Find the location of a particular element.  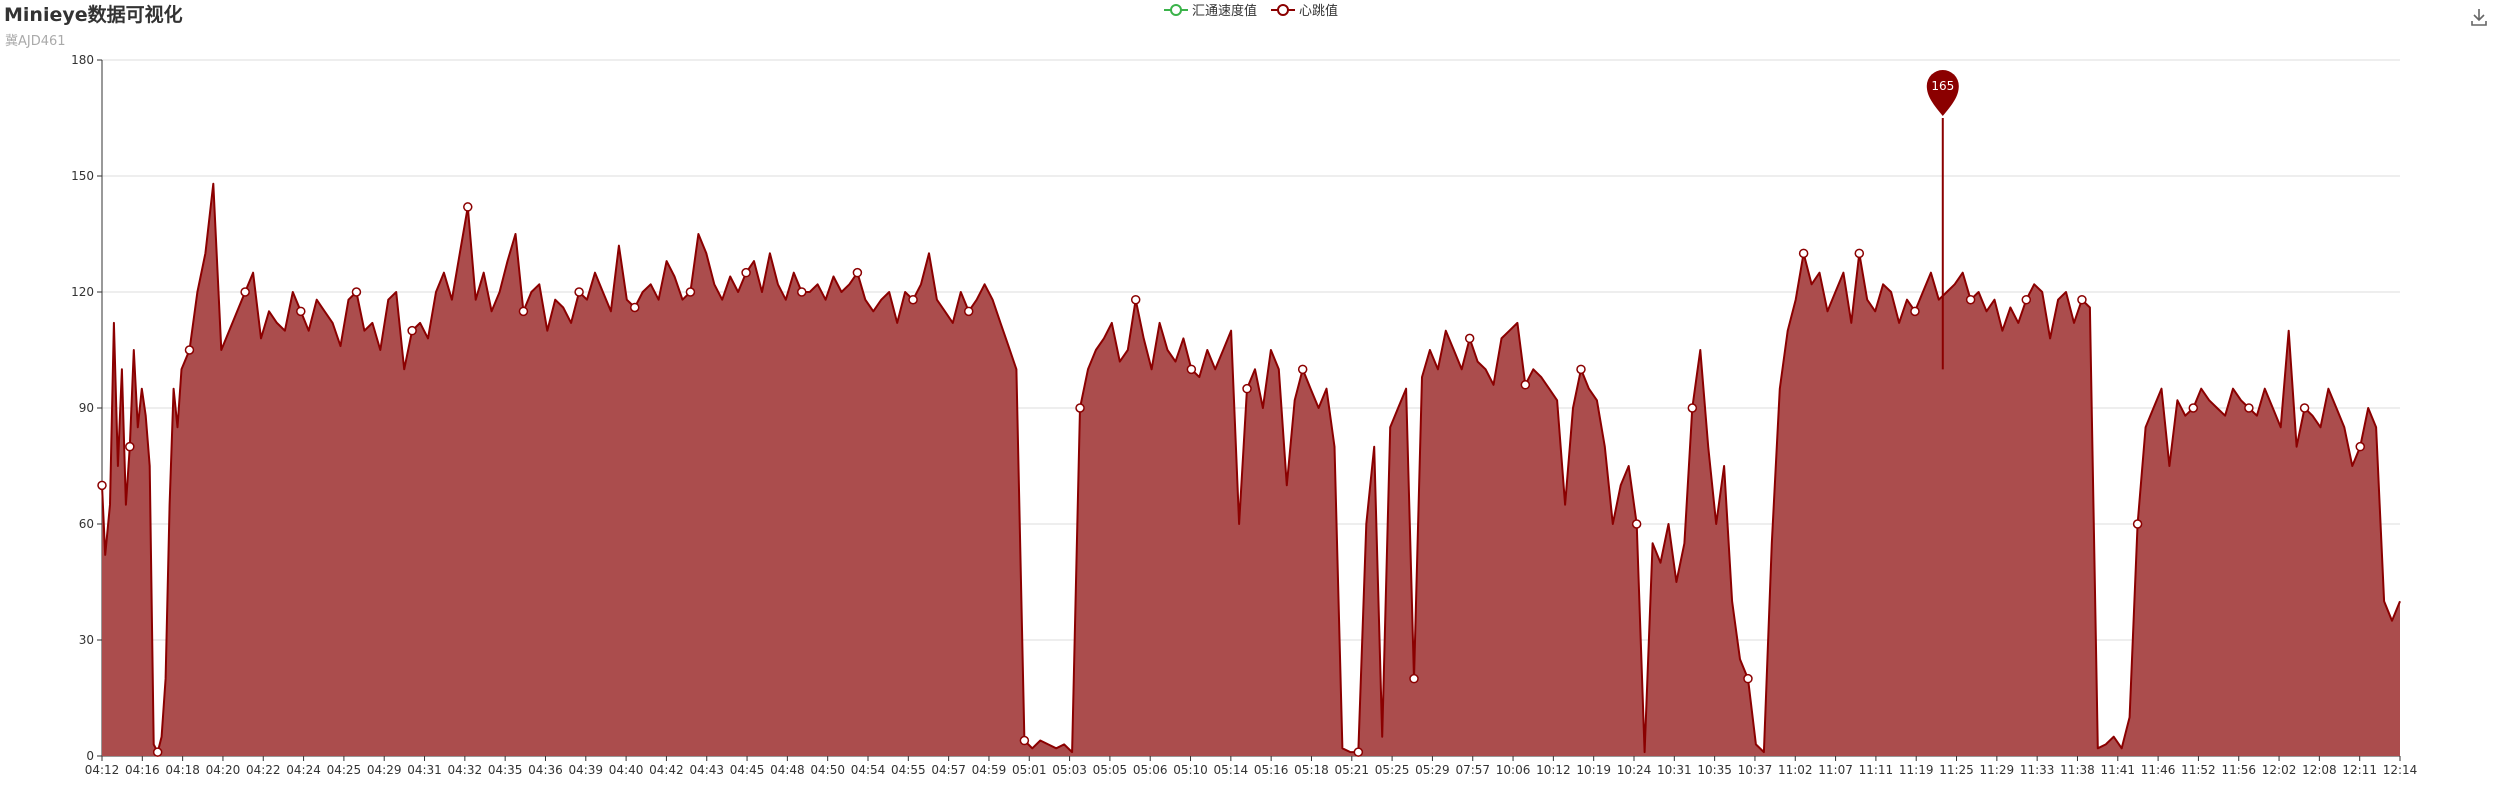

x-tick-label: 05:14 is located at coordinates (1231, 770).